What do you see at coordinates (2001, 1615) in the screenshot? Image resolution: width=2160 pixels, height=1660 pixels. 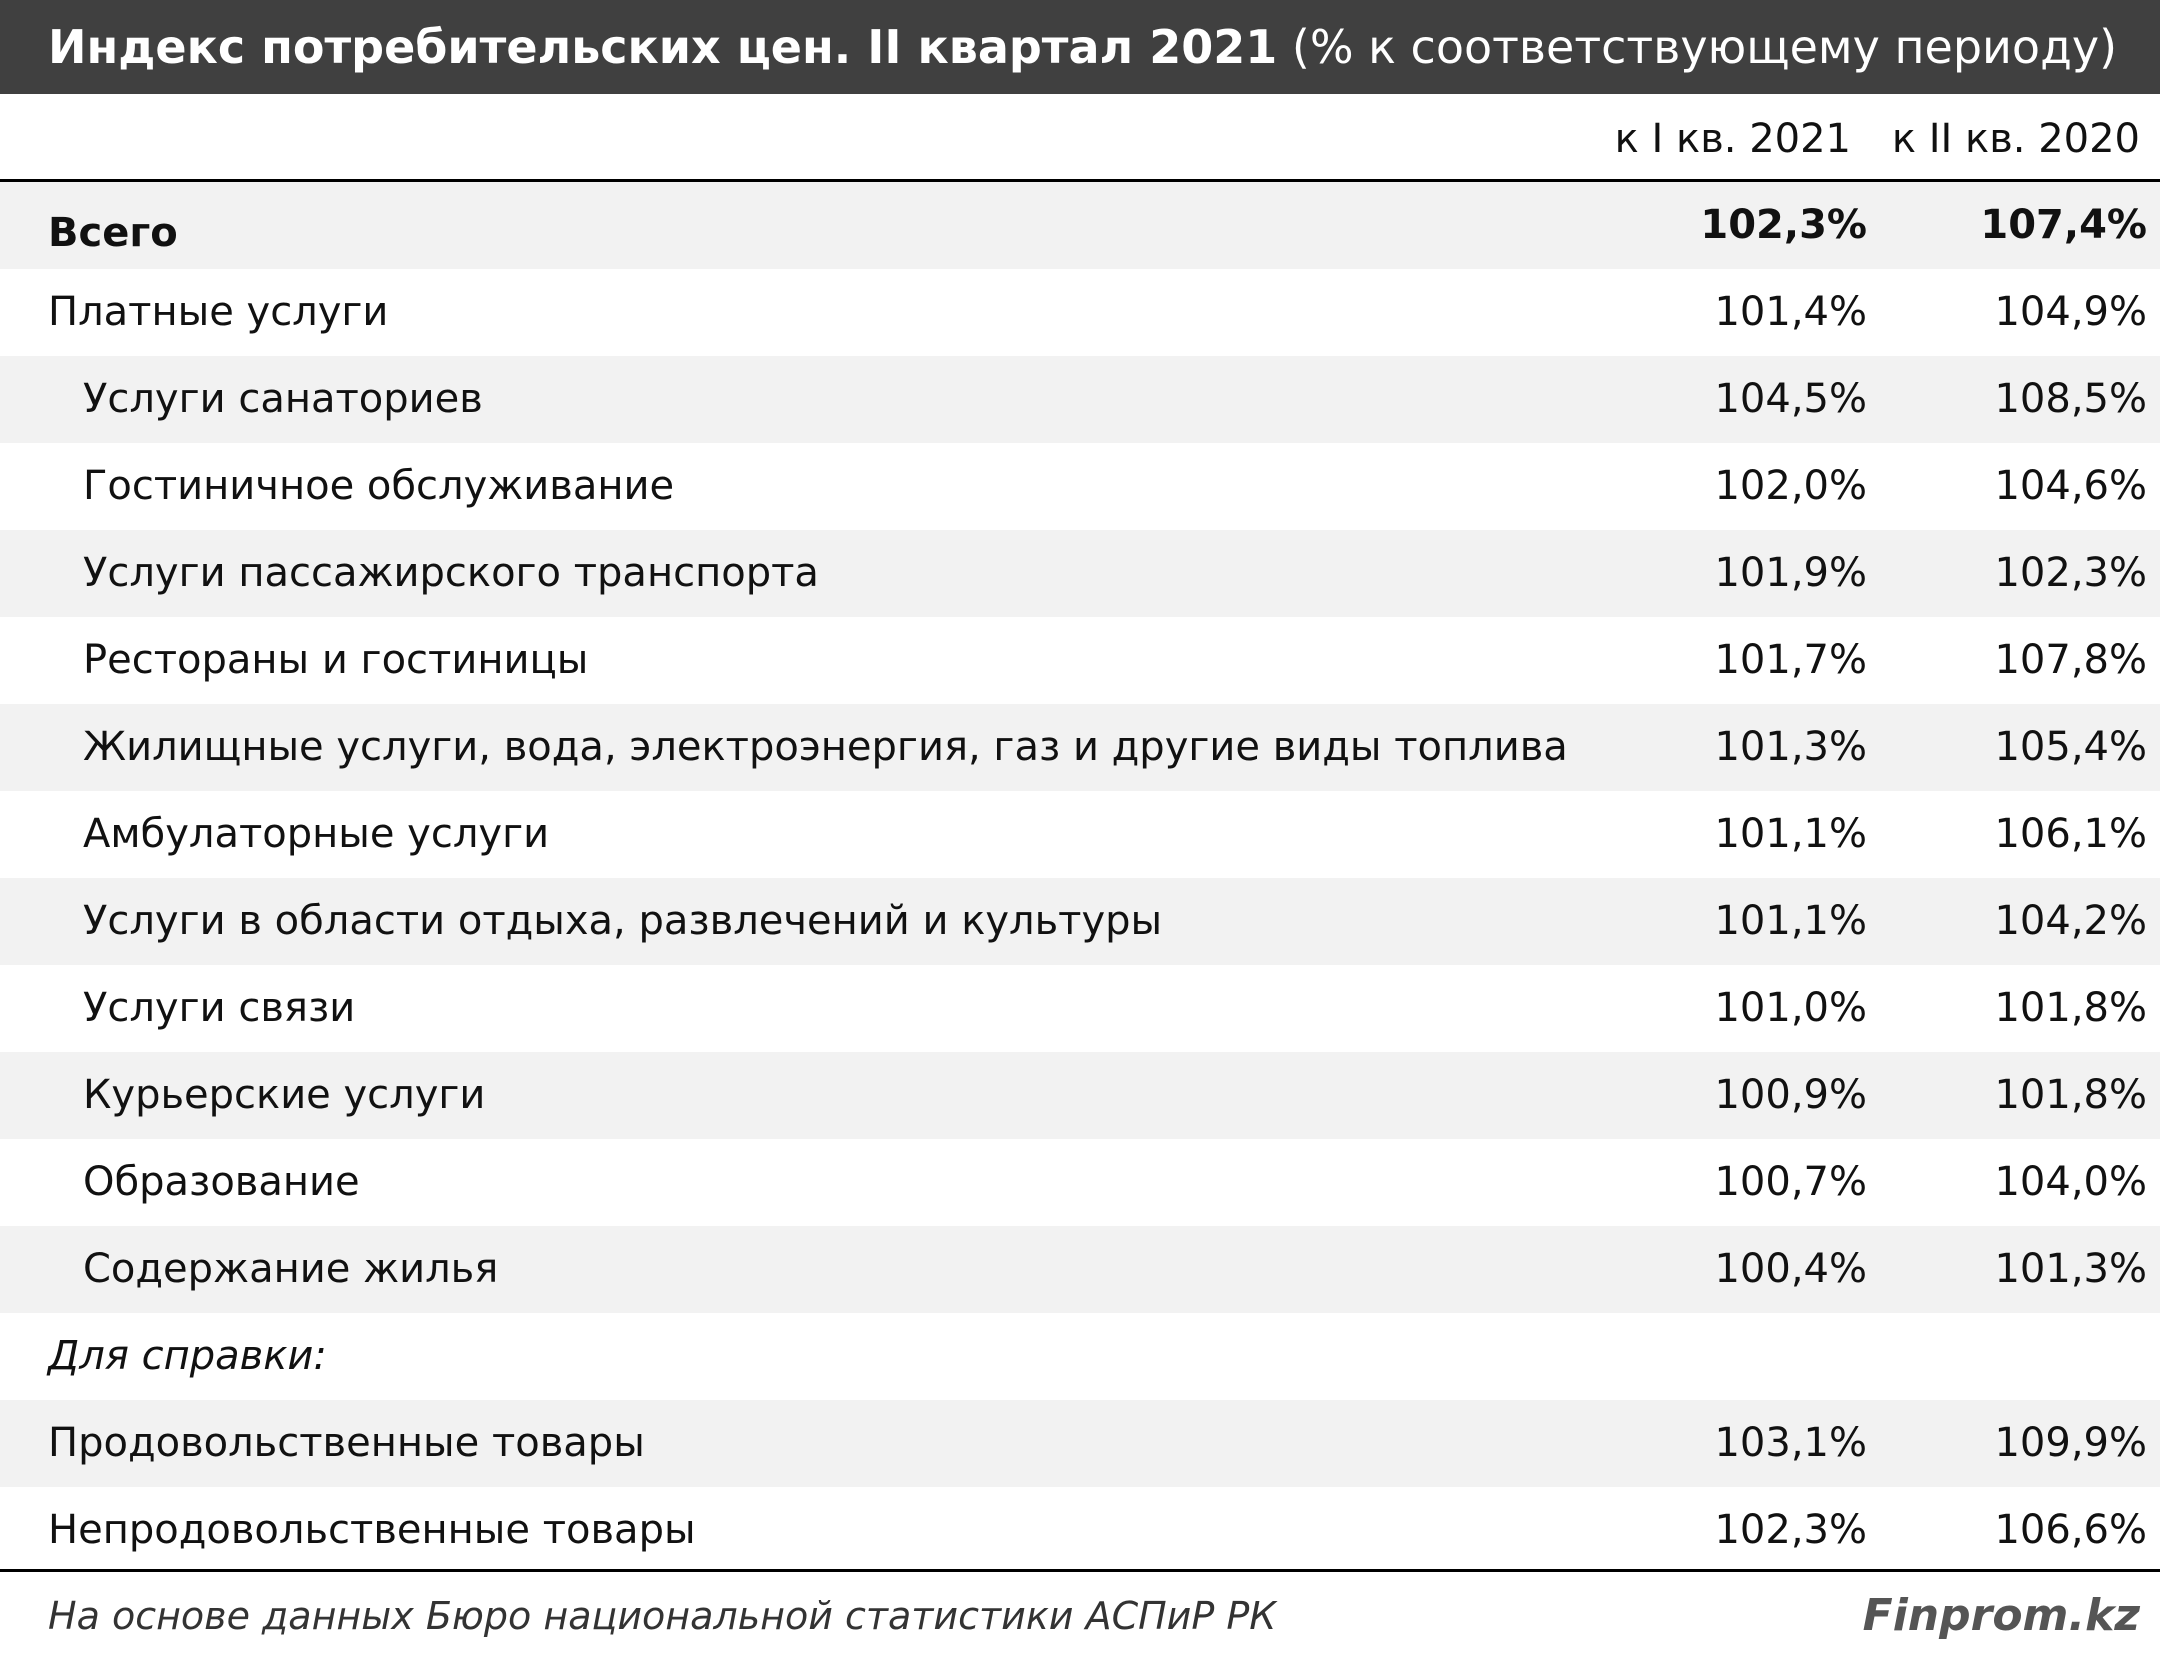 I see `brand: Finprom.kz` at bounding box center [2001, 1615].